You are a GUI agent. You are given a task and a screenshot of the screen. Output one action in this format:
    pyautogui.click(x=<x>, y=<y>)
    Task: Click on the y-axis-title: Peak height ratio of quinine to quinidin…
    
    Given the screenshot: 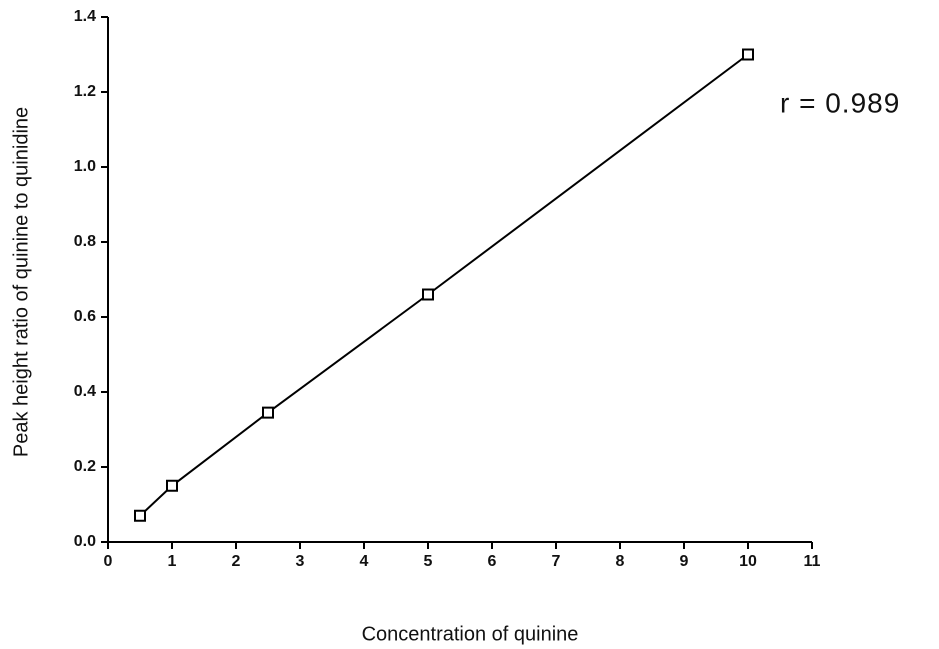 What is the action you would take?
    pyautogui.click(x=21, y=282)
    